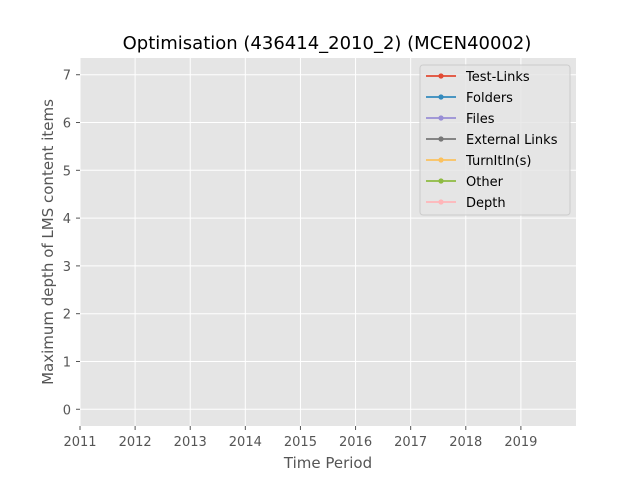 This screenshot has width=640, height=480. I want to click on x-tick-label: 2013, so click(190, 442).